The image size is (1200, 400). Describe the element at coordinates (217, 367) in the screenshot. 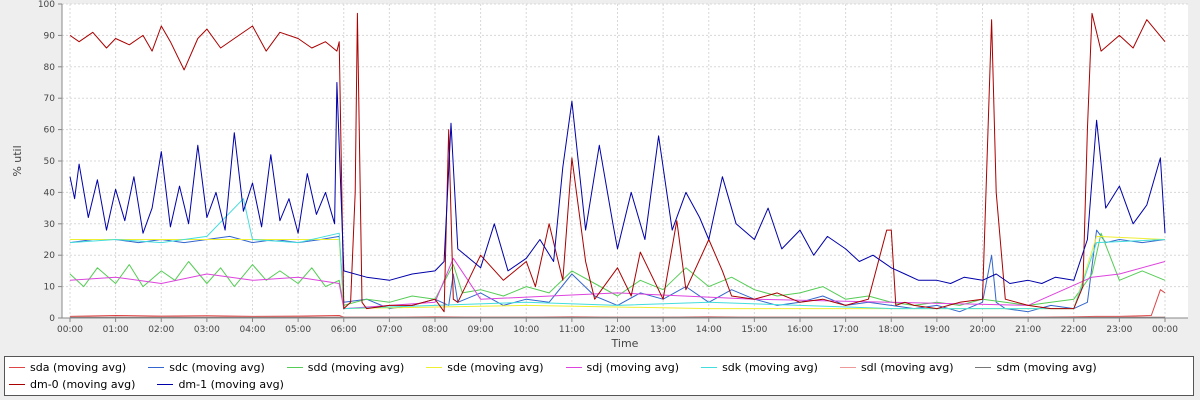

I see `legend-label: sdc (moving avg)` at that location.